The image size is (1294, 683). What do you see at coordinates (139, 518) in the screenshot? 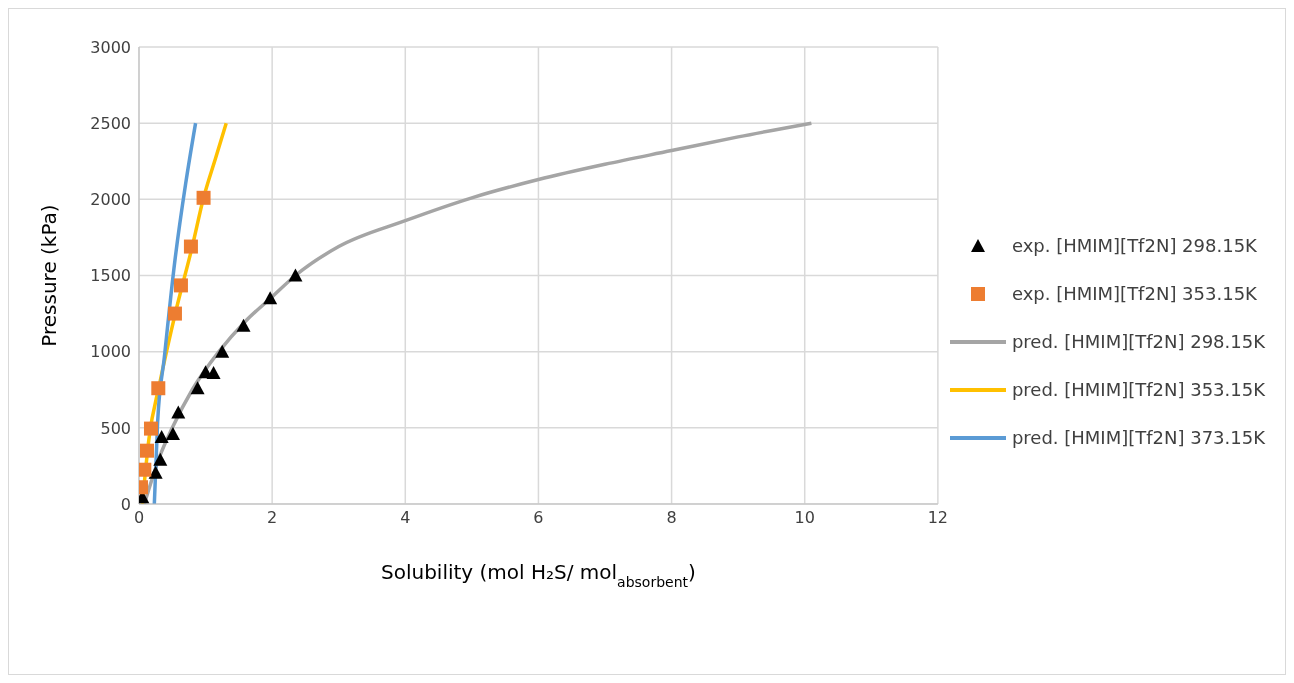
I see `x-tick-label: 0` at bounding box center [139, 518].